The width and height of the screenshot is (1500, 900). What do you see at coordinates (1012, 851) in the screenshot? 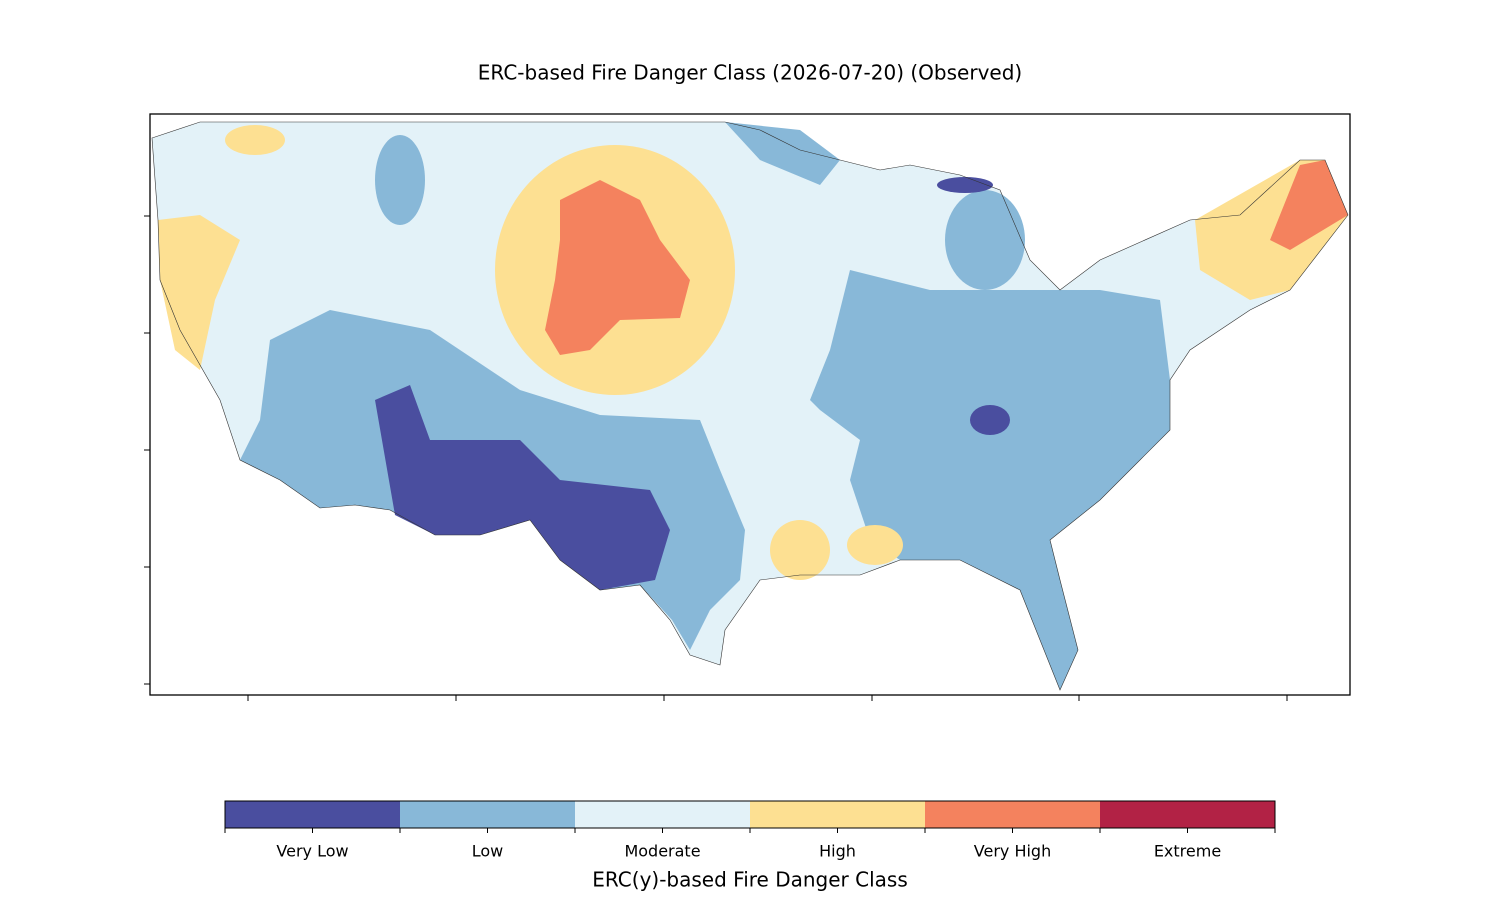
I see `colorbar-class-label: Very High` at bounding box center [1012, 851].